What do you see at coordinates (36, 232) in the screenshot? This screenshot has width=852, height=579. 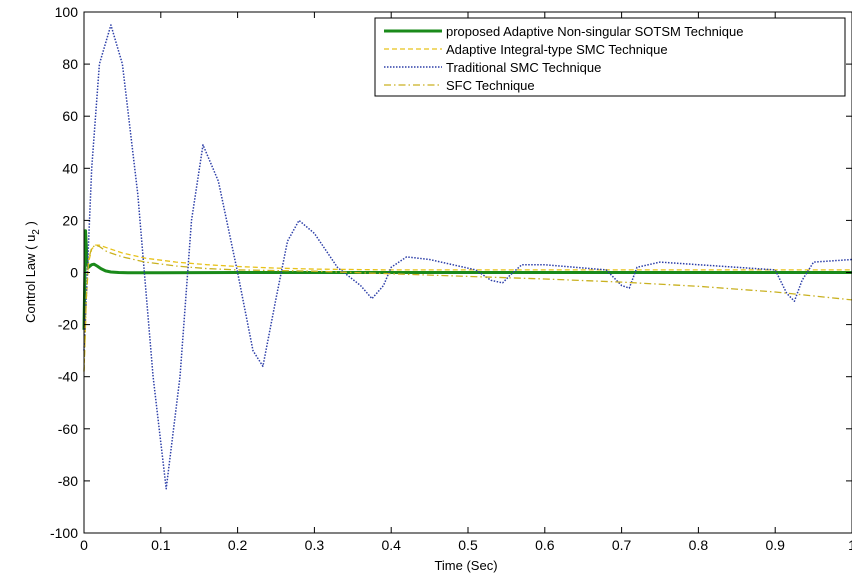 I see `y-axis-label-sub: 2` at bounding box center [36, 232].